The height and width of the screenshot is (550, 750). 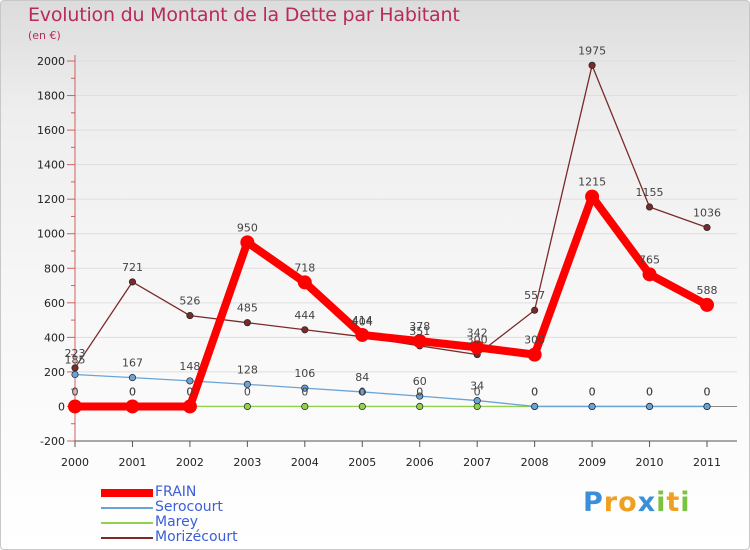 I want to click on data-label: 765, so click(x=649, y=259).